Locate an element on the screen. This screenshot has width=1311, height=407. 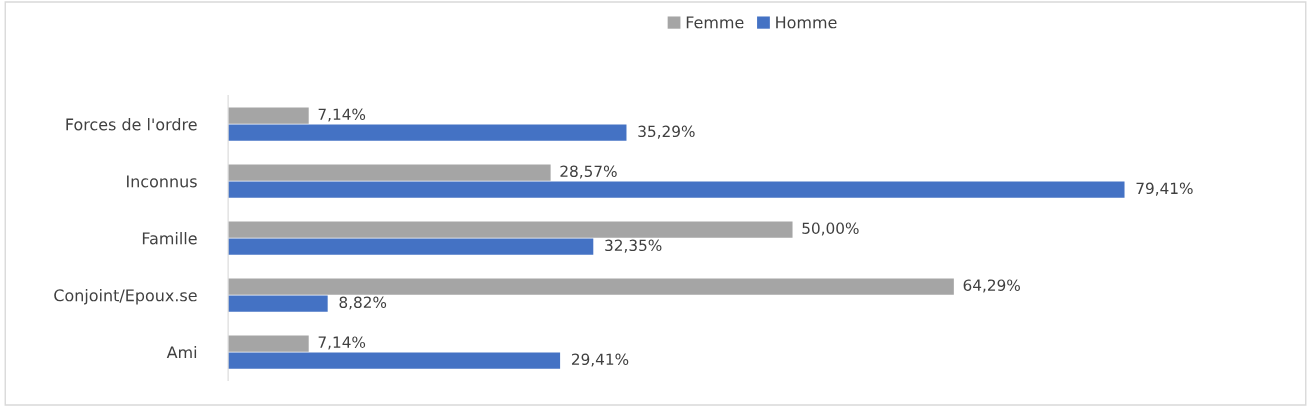
data-label: 79,41% is located at coordinates (1164, 189).